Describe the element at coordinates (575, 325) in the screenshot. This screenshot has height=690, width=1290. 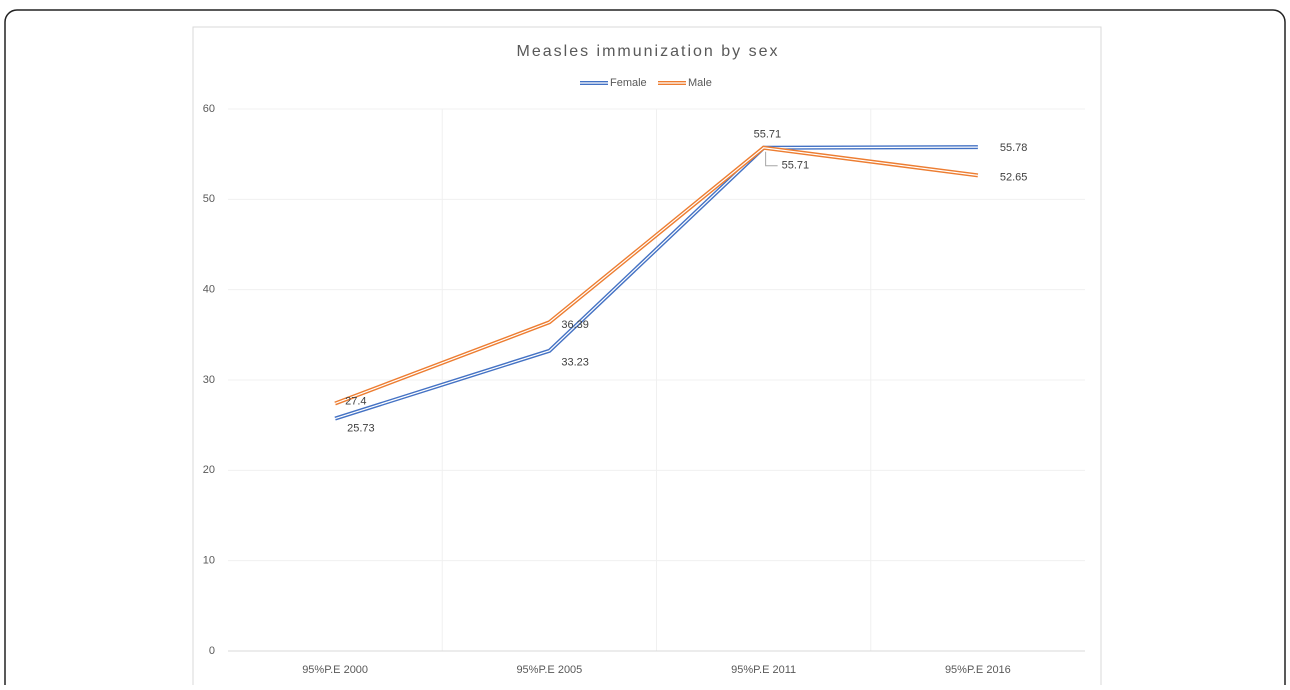
I see `data-label: 36.39` at that location.